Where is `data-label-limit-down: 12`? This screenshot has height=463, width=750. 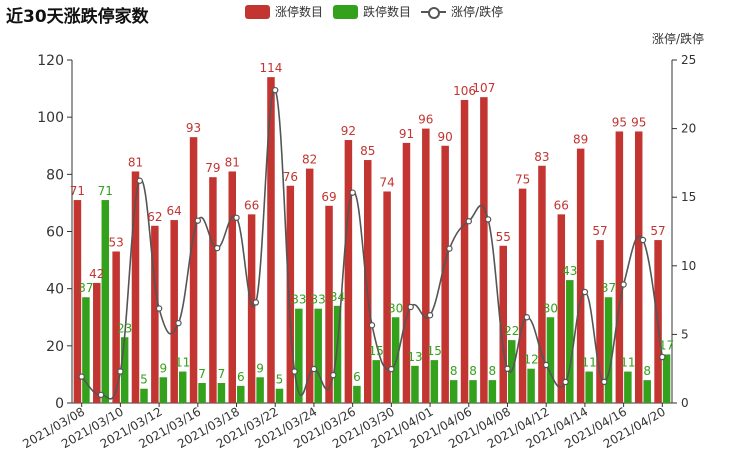 data-label-limit-down: 12 is located at coordinates (530, 360).